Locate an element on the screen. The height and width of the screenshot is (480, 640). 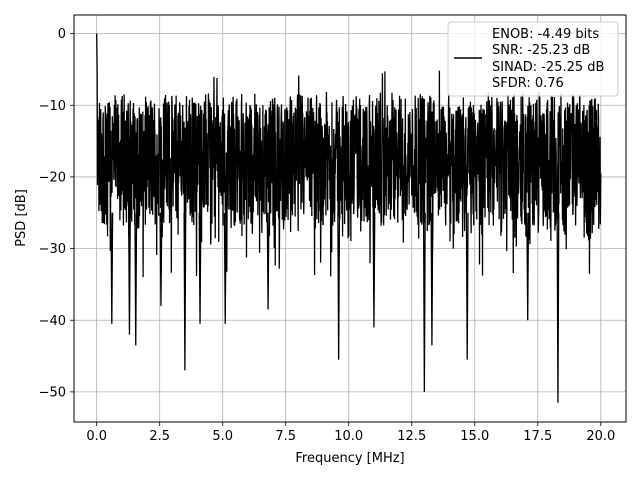
x-tick-label: 0.0 is located at coordinates (96, 436).